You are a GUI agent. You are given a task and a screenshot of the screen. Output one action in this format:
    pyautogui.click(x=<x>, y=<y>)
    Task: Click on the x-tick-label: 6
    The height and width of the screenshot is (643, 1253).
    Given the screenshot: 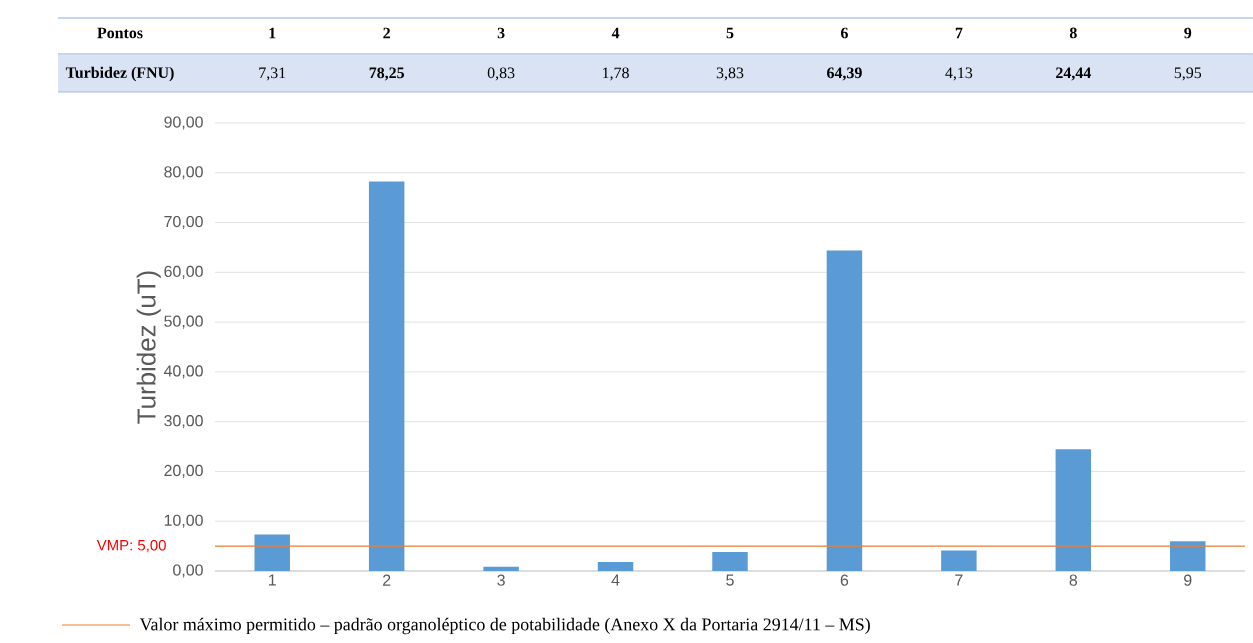 What is the action you would take?
    pyautogui.click(x=844, y=580)
    